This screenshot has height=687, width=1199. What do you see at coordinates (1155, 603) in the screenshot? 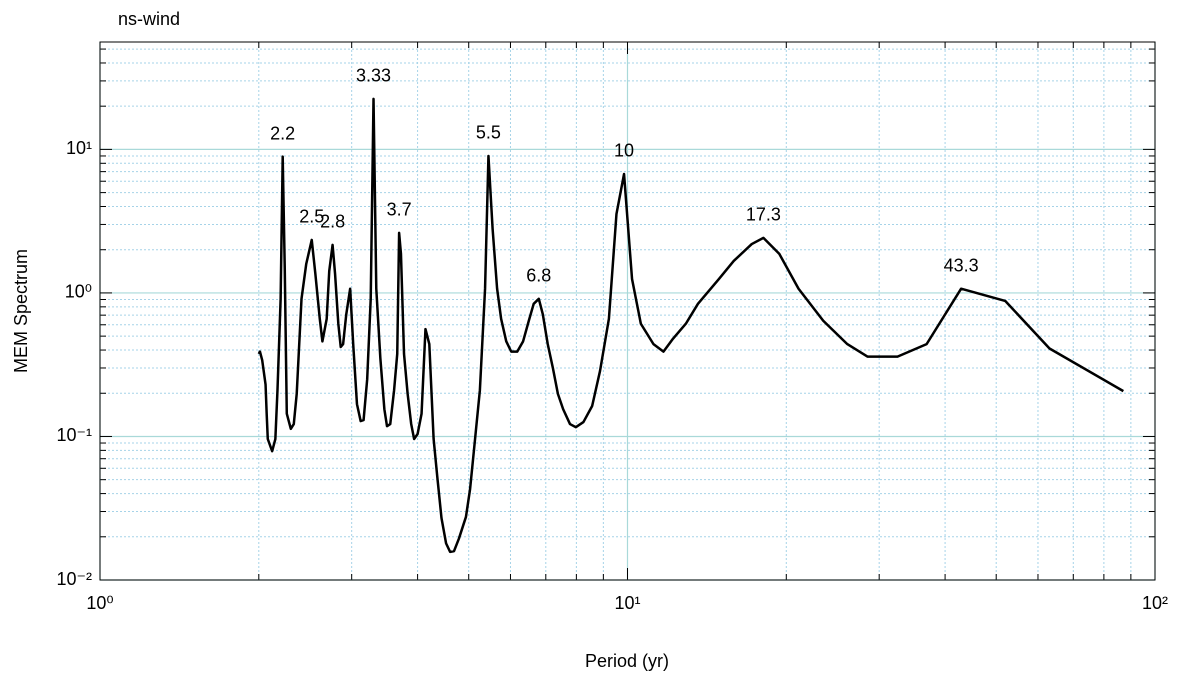
I see `x-tick-label: 10²` at bounding box center [1155, 603].